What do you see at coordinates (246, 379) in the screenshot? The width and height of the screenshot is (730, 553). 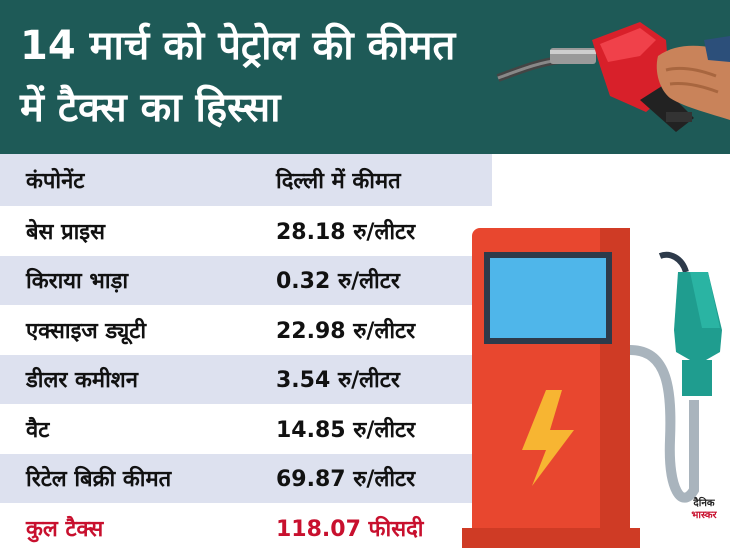 I see `table-row: डीलर कमीशन 3.54 रु/लीटर` at bounding box center [246, 379].